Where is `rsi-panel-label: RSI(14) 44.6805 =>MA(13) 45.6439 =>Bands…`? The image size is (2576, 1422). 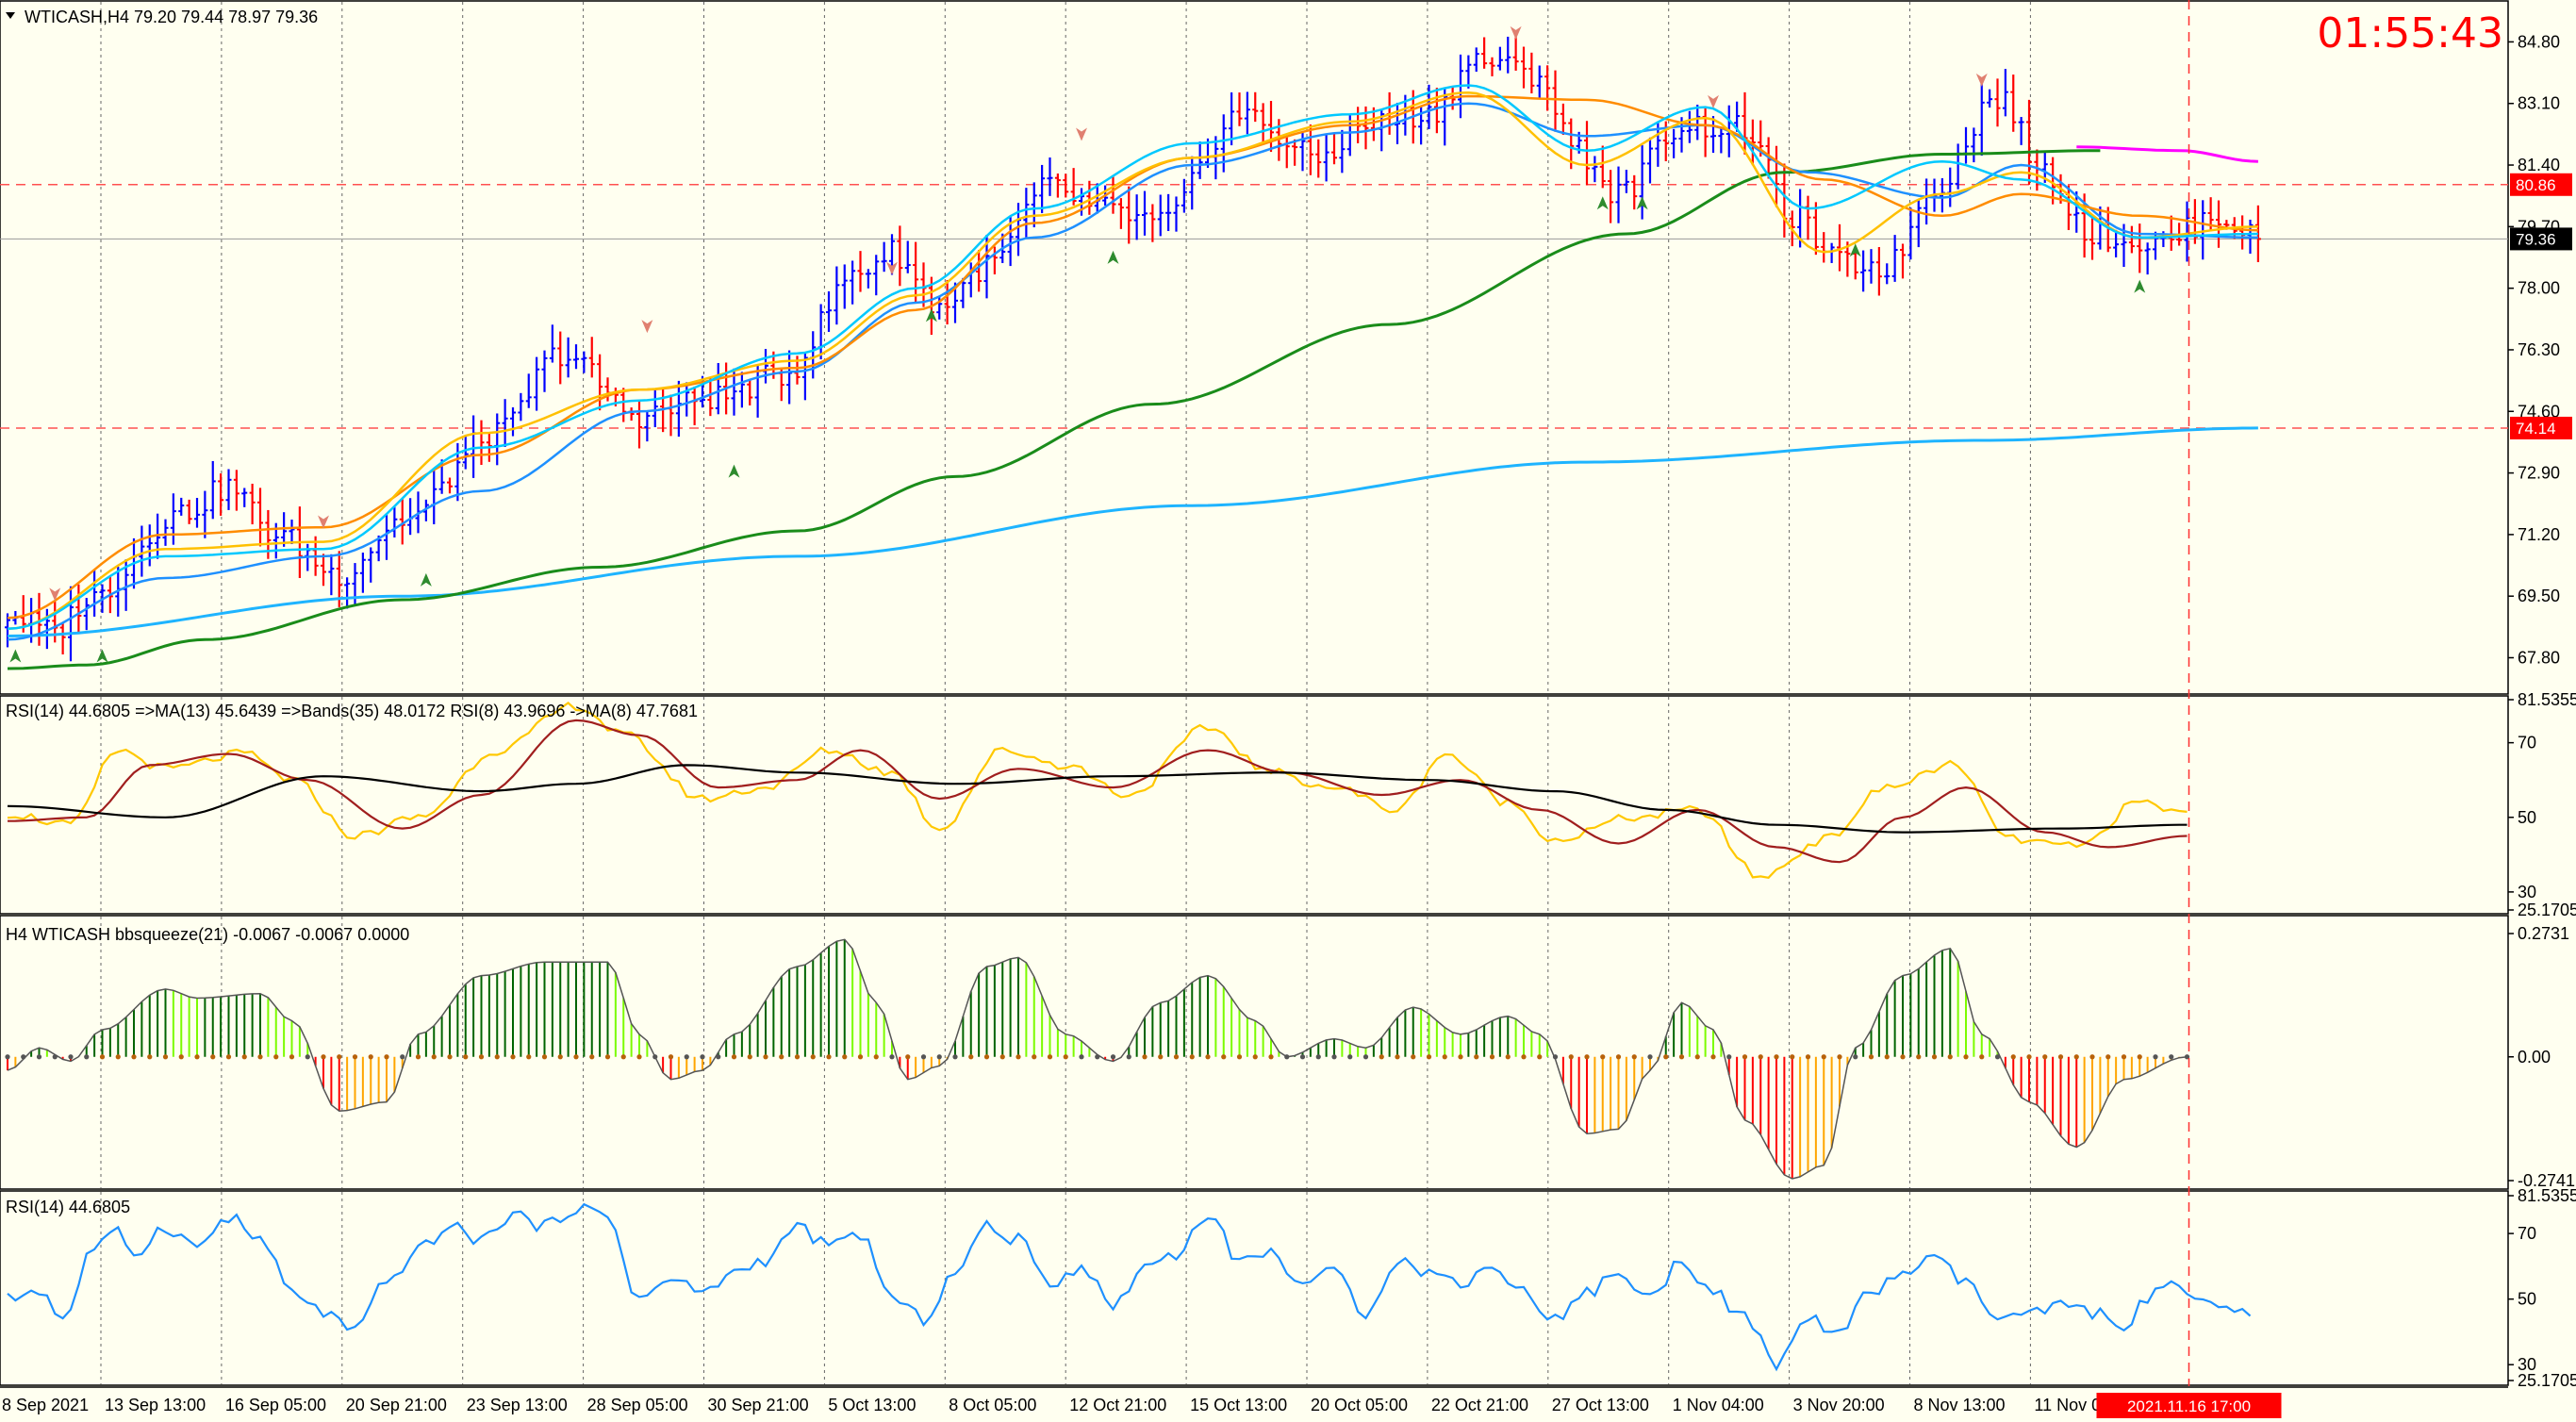
rsi-panel-label: RSI(14) 44.6805 =>MA(13) 45.6439 =>Bands… is located at coordinates (352, 711).